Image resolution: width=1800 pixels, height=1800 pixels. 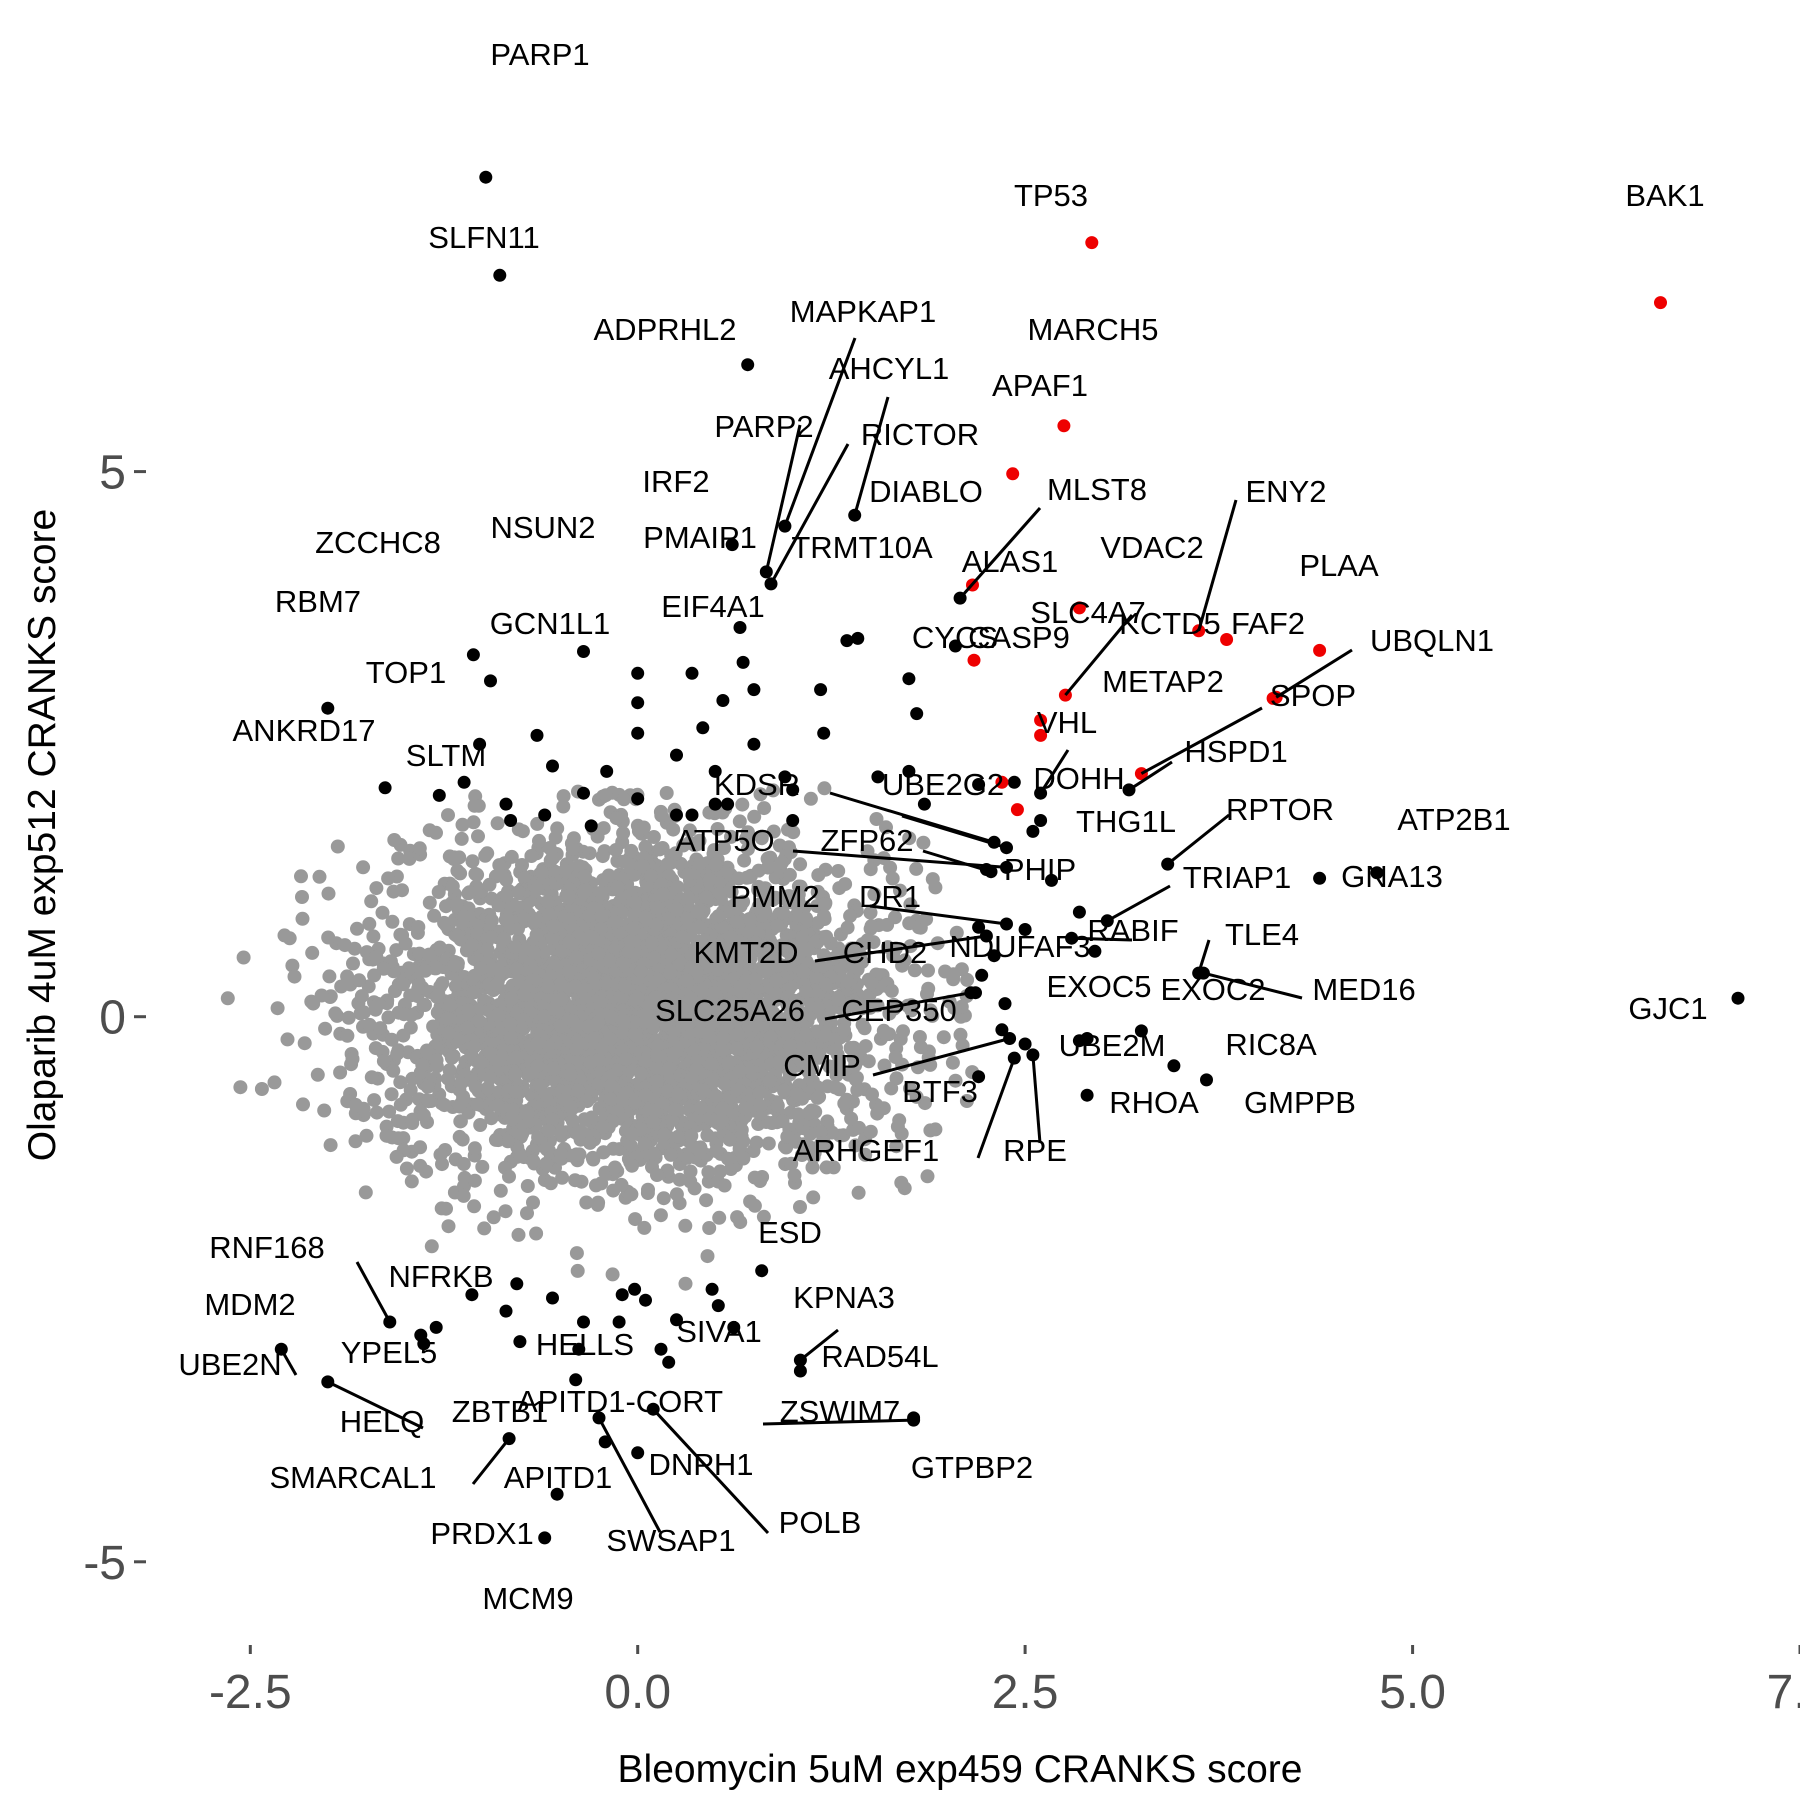 I want to click on y-axis-title: Olaparib 4uM exp512 CRANKS score, so click(x=42, y=835).